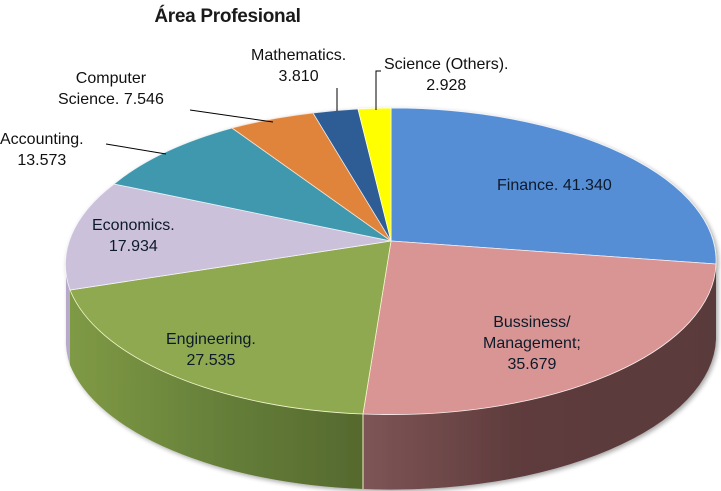 The image size is (721, 491). What do you see at coordinates (211, 350) in the screenshot?
I see `data-label-engineering: Engineering. 27.535` at bounding box center [211, 350].